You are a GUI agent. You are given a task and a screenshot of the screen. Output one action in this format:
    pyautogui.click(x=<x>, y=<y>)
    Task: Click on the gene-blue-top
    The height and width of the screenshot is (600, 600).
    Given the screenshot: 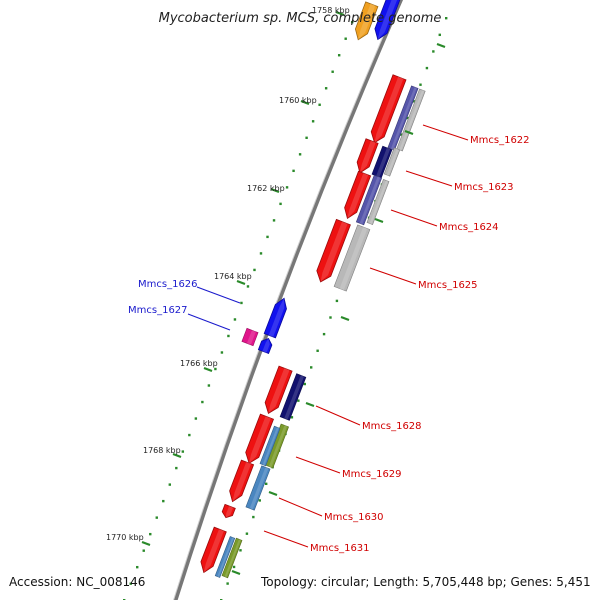 What is the action you would take?
    pyautogui.click(x=387, y=20)
    